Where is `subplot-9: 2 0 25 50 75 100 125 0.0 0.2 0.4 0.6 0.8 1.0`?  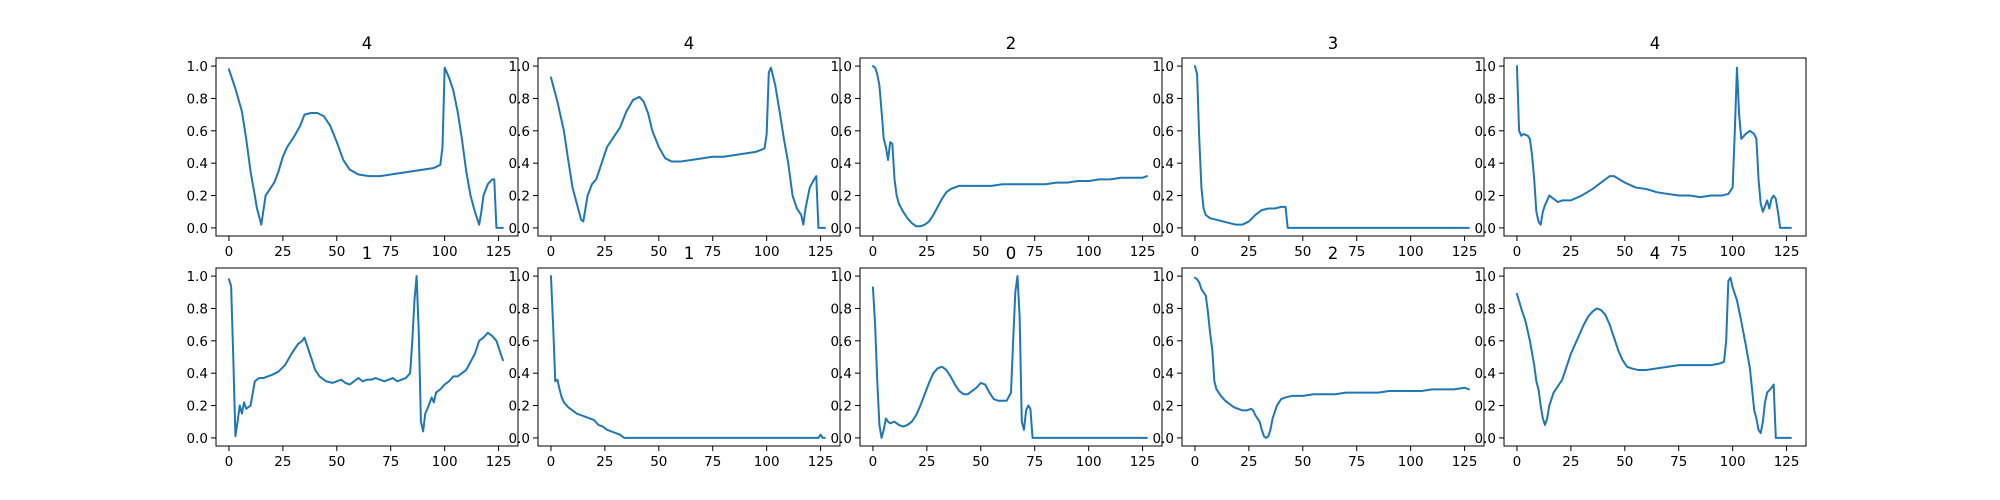
subplot-9: 2 0 25 50 75 100 125 0.0 0.2 0.4 0.6 0.8 1.0 is located at coordinates (1319, 357).